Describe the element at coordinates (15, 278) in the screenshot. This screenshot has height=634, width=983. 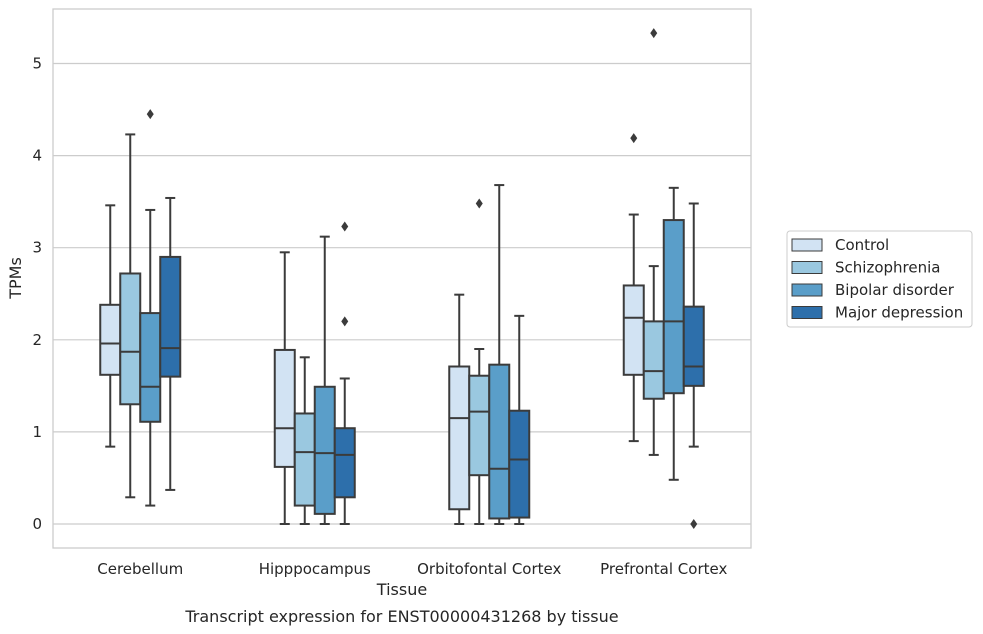
I see `y-axis-label: TPMs` at that location.